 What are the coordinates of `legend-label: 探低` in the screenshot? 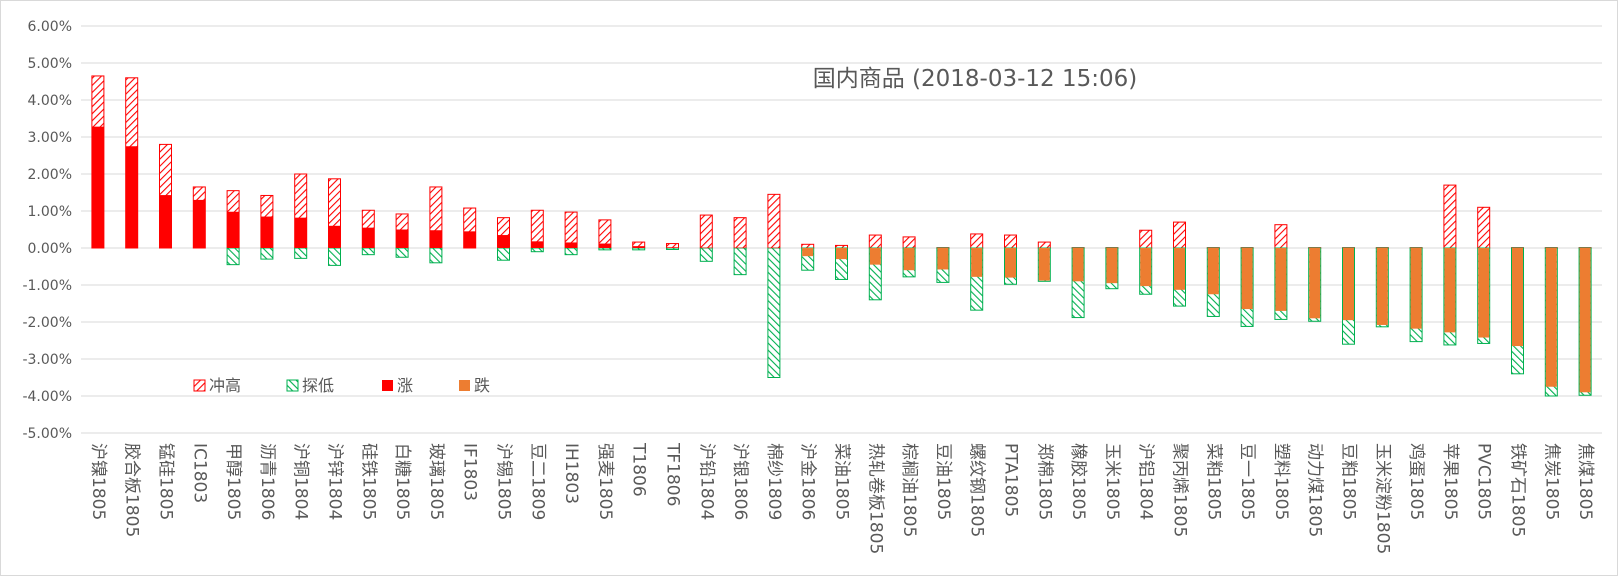 It's located at (318, 385).